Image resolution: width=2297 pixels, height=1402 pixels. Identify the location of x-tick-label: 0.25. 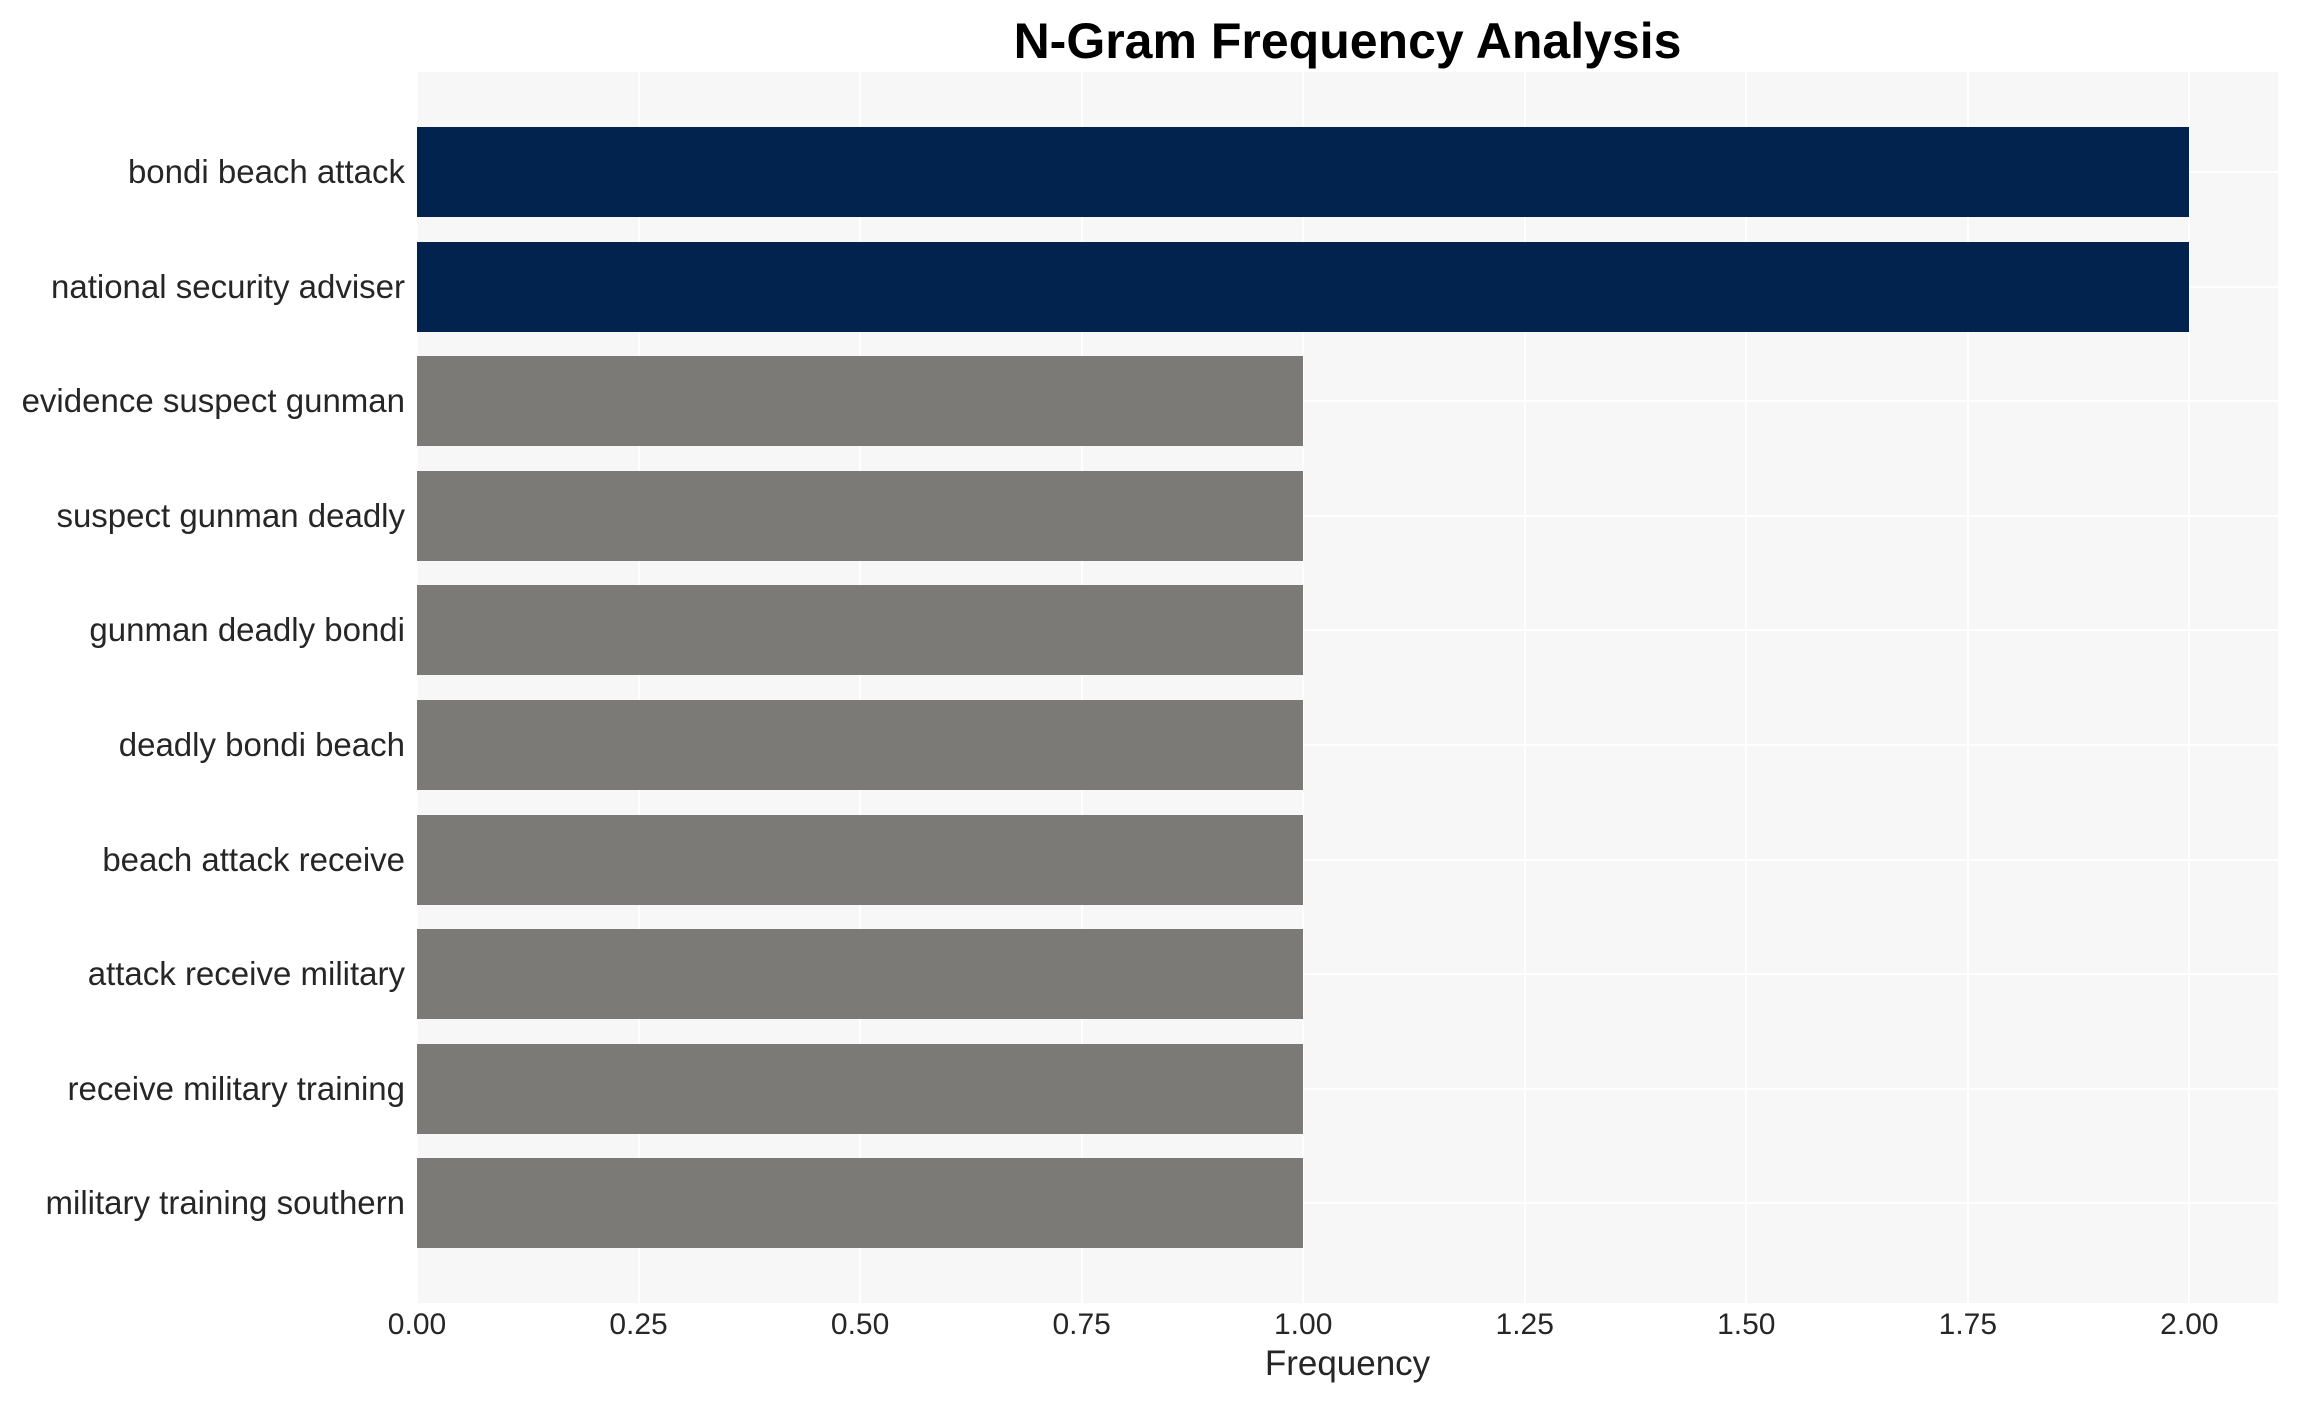
(638, 1324).